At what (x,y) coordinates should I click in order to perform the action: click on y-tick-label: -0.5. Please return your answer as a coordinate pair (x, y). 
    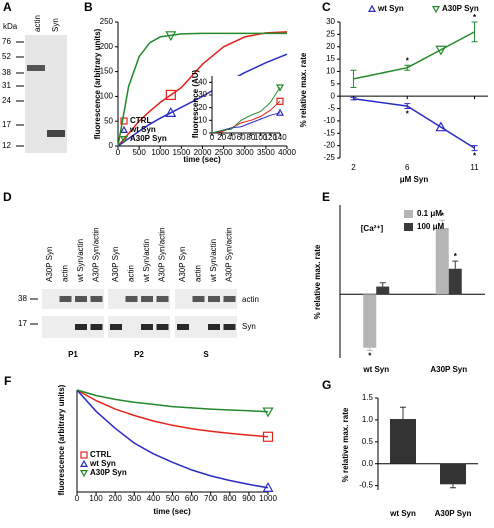
    Looking at the image, I should click on (366, 485).